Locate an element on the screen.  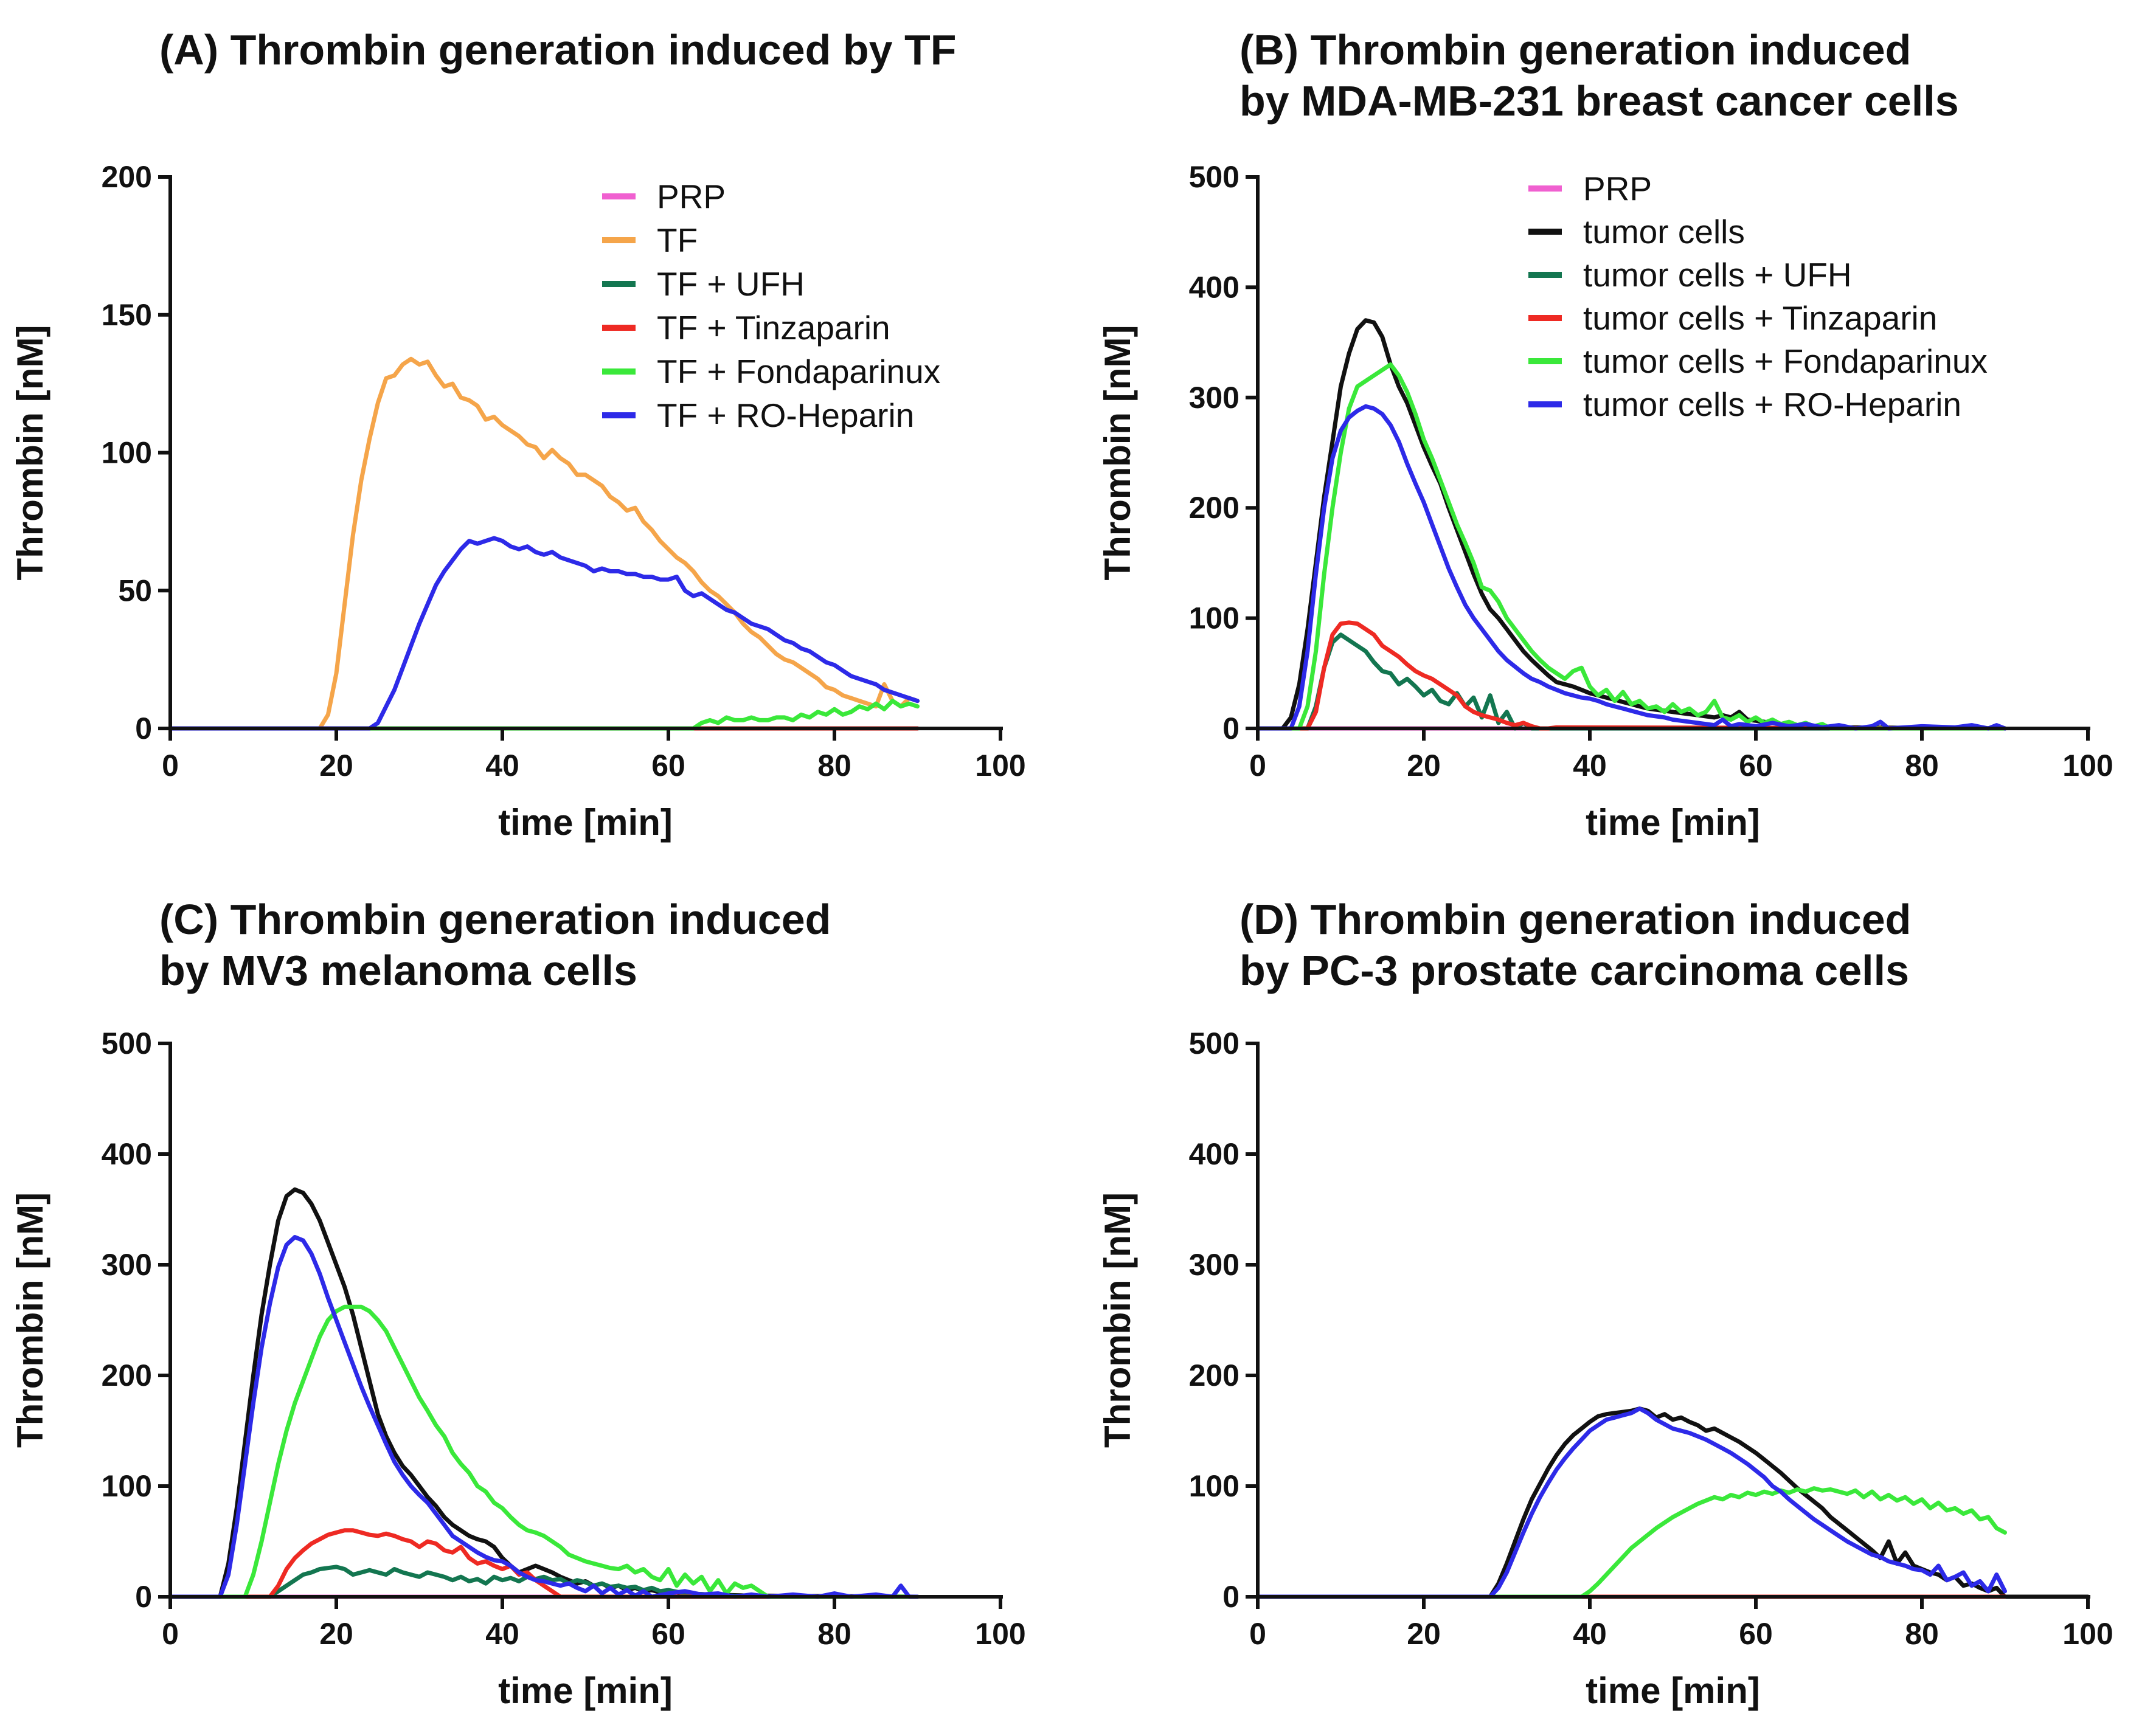
panel-d-y-tick-label: 500 is located at coordinates (1214, 1043).